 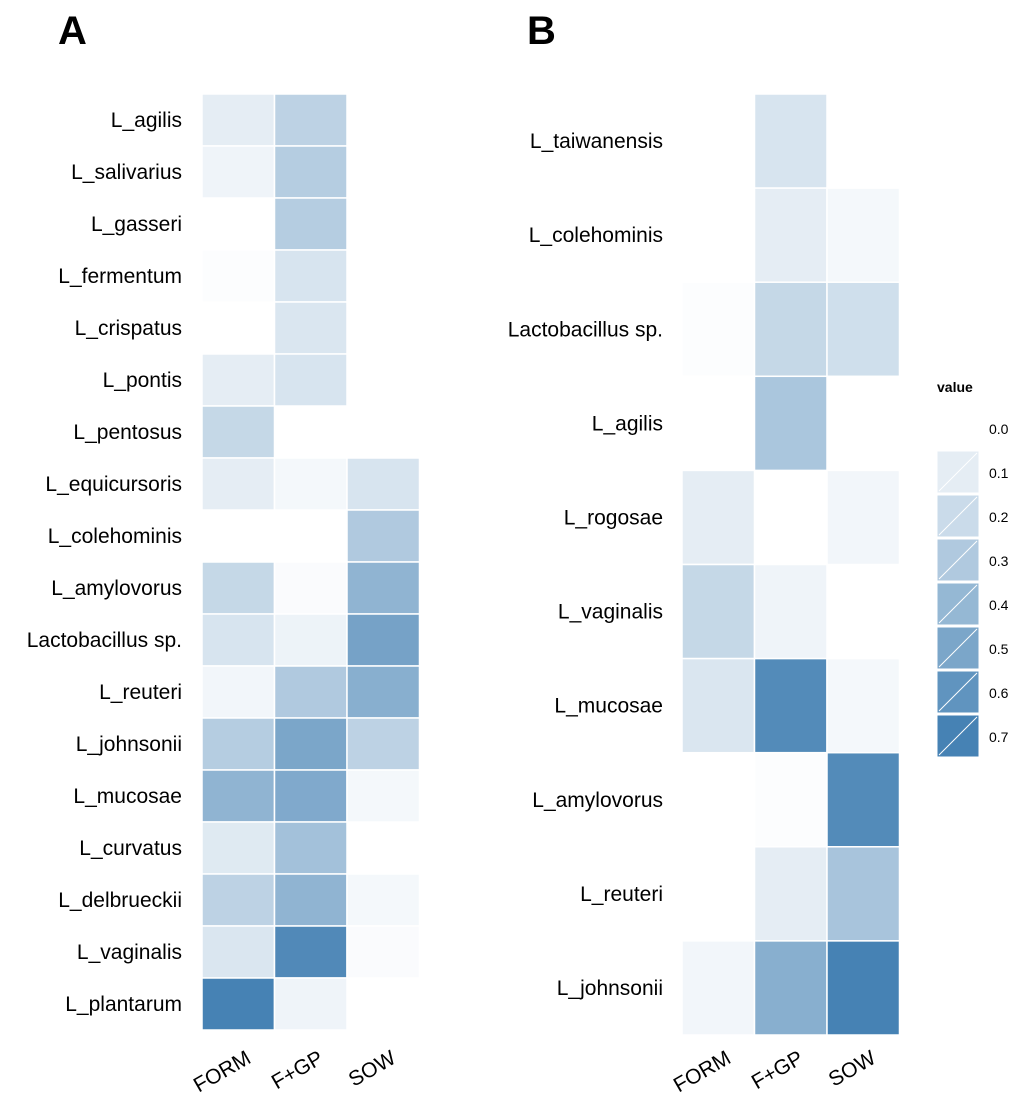 I want to click on row-label: L_agilis, so click(x=146, y=120).